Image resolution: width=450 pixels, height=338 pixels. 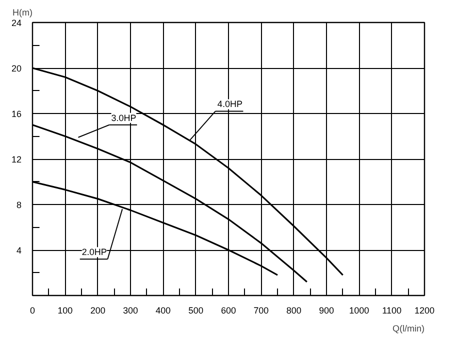 I want to click on y-tick-label: 8, so click(x=19, y=205).